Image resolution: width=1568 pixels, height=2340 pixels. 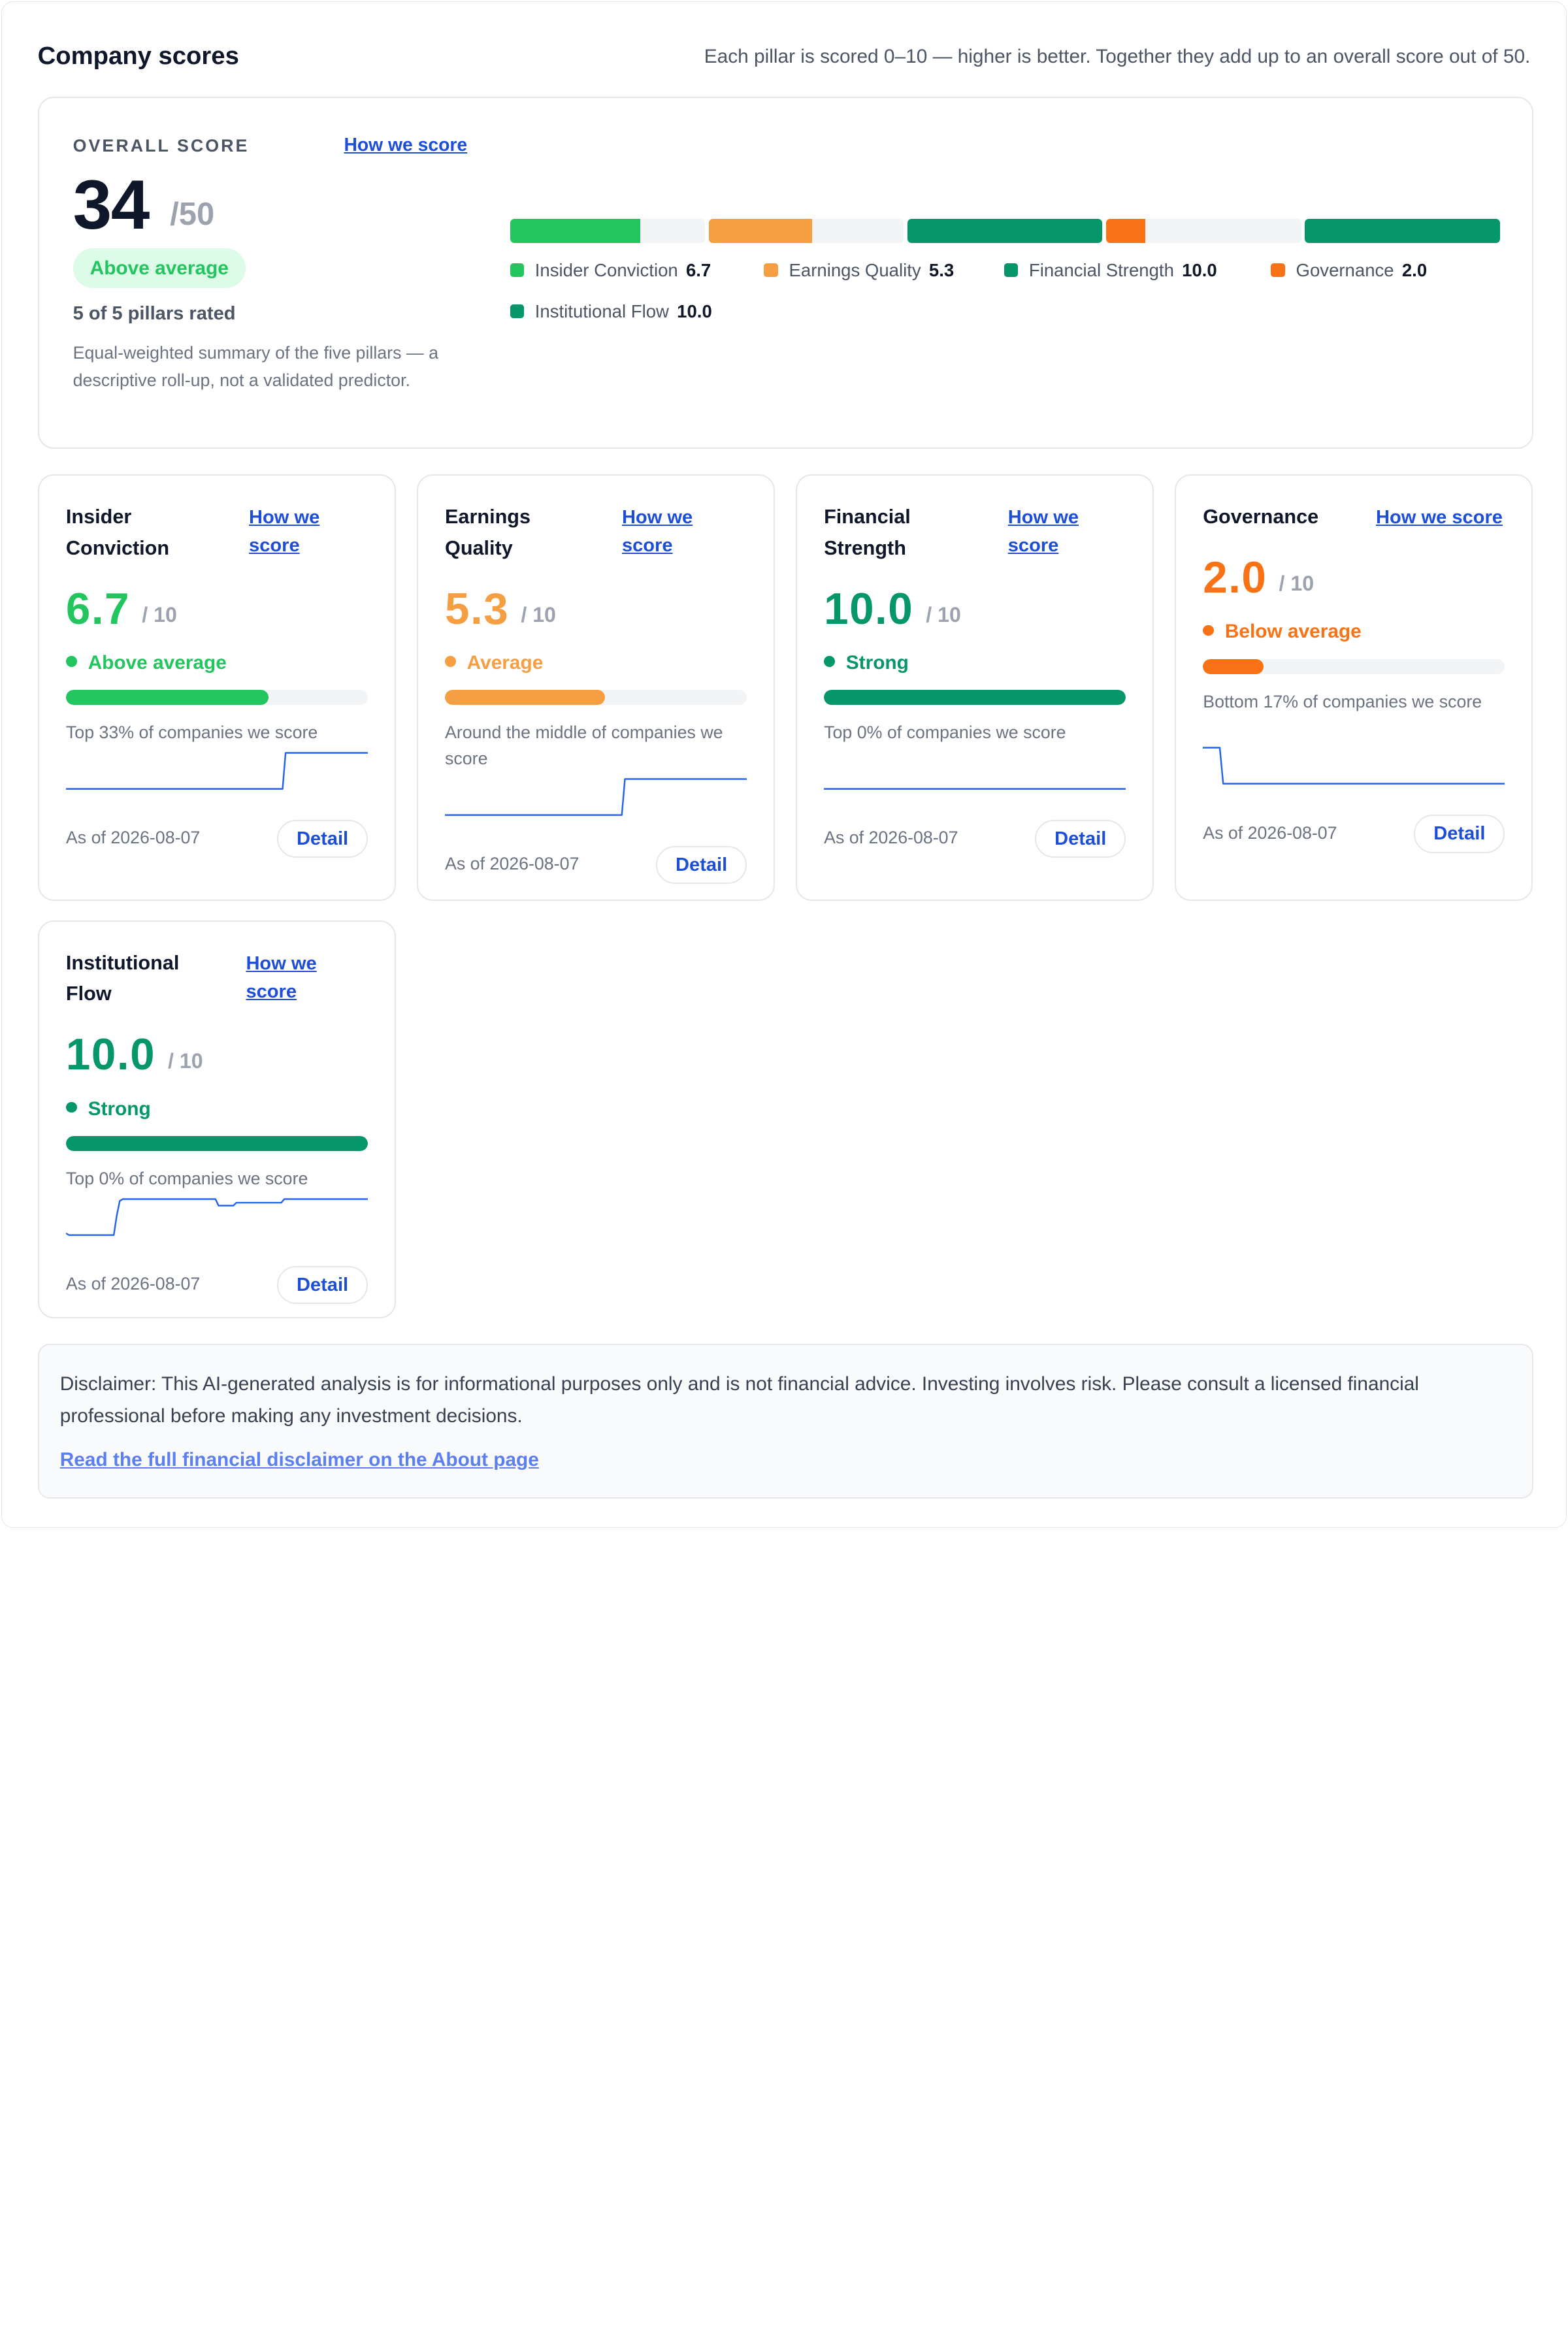 I want to click on overall-score-max: /50, so click(x=192, y=214).